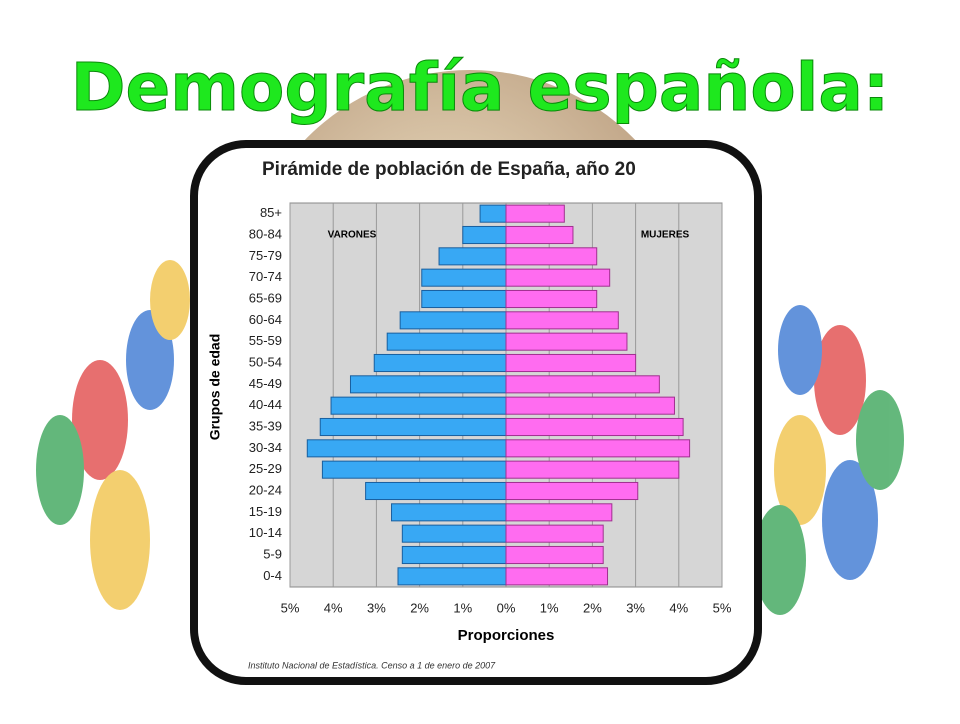 The width and height of the screenshot is (960, 724). I want to click on y-tick-label: 25-29, so click(265, 468).